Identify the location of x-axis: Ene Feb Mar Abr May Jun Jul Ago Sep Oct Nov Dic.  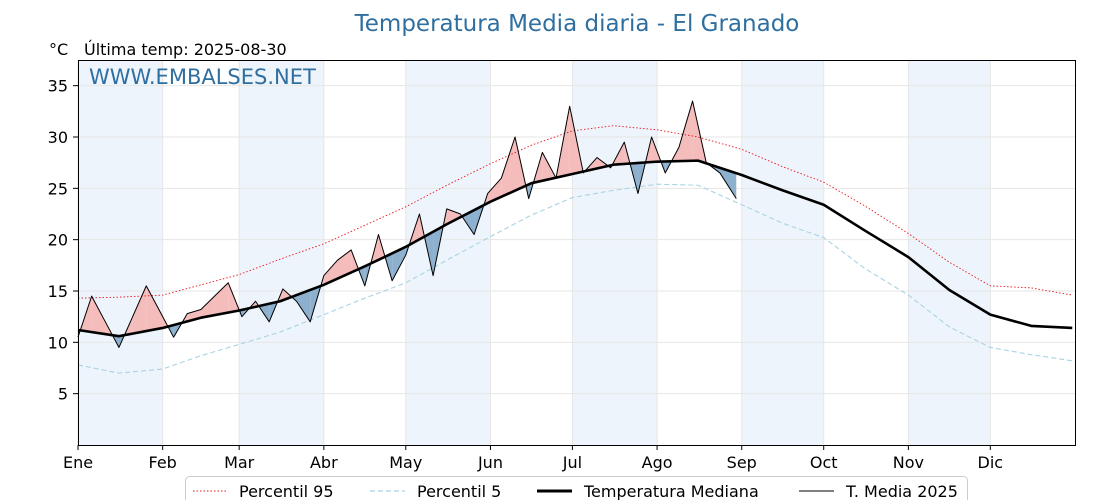
(533, 458).